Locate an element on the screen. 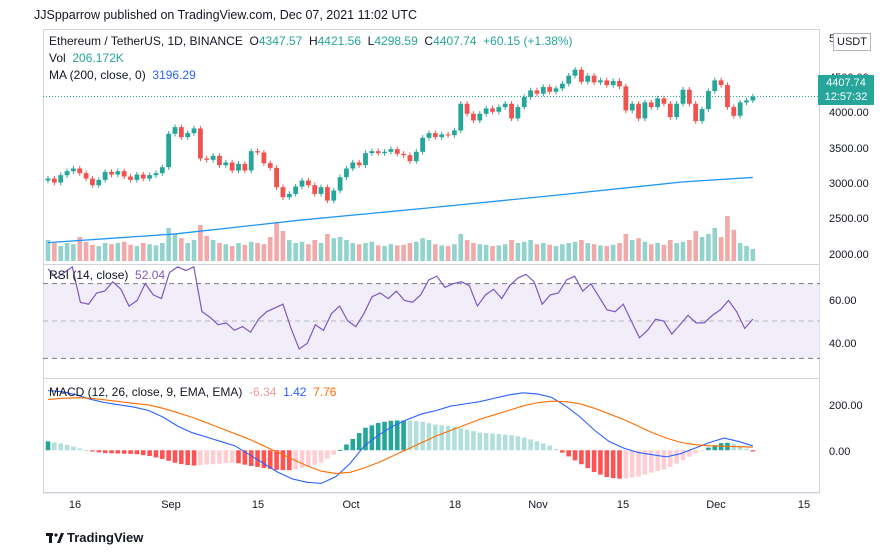 The height and width of the screenshot is (556, 892). rsi-tick: 60.00 is located at coordinates (843, 301).